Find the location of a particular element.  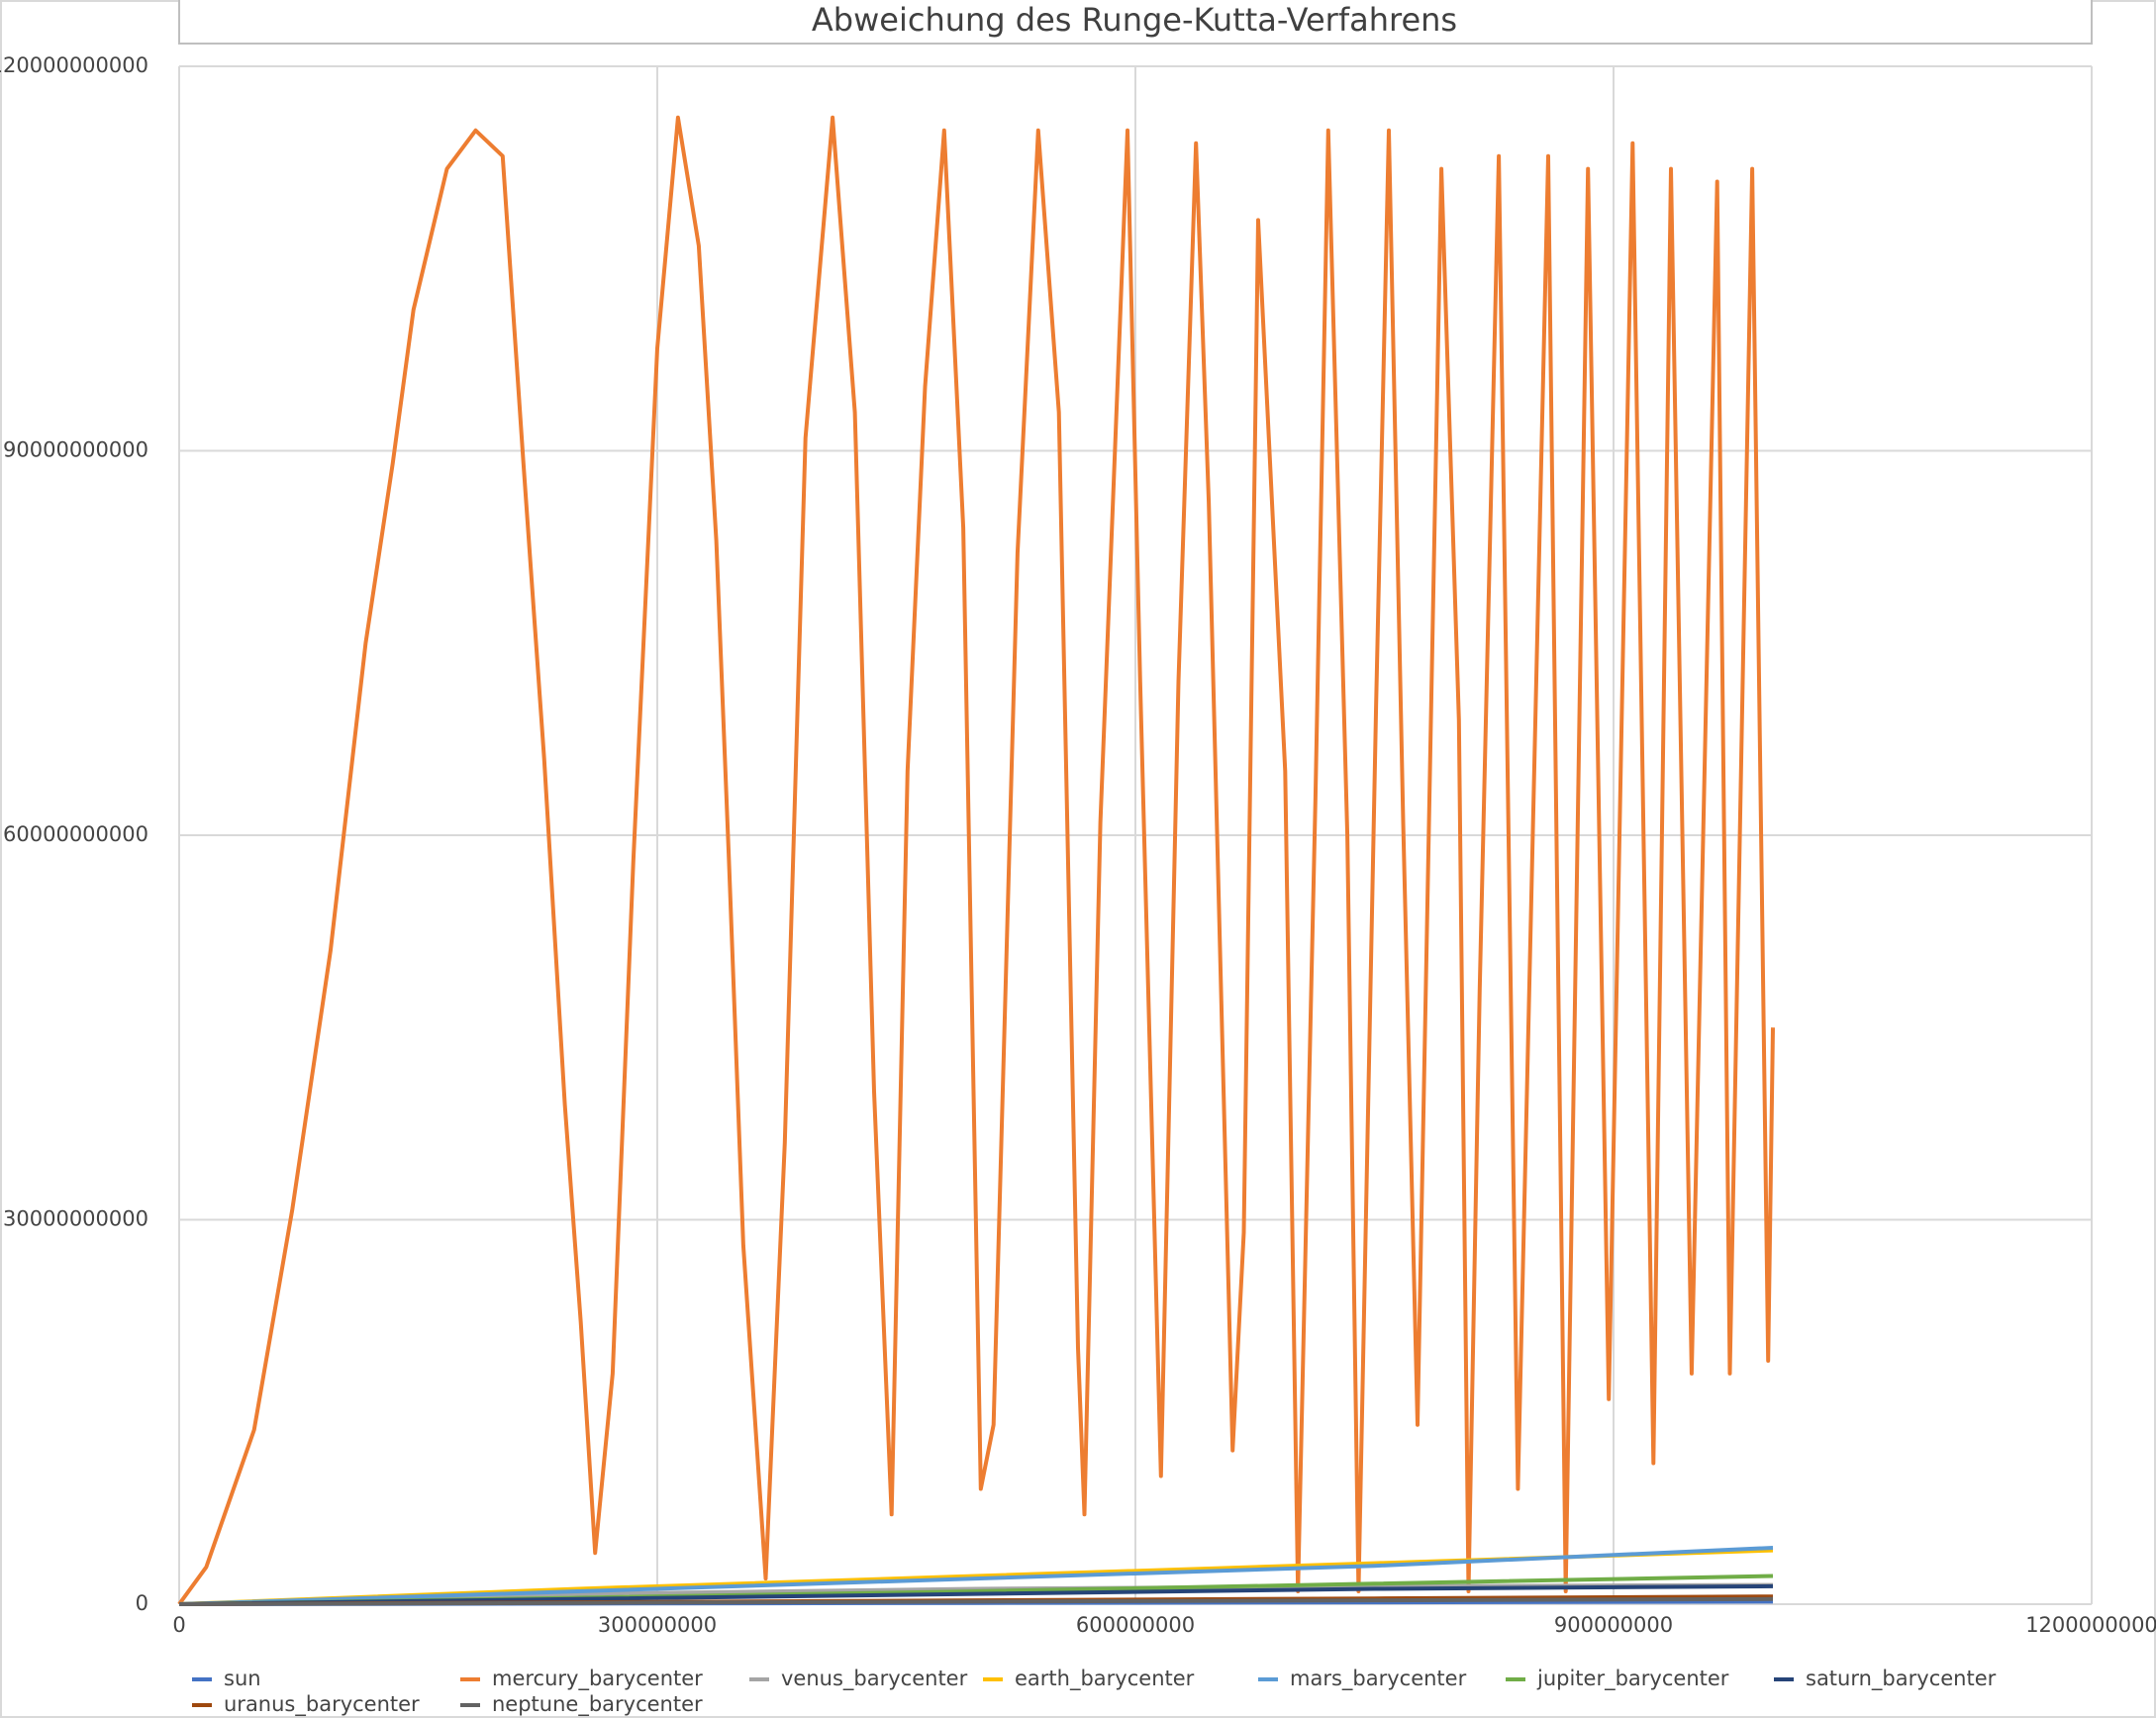

y-tick-label: 0 is located at coordinates (142, 1603).